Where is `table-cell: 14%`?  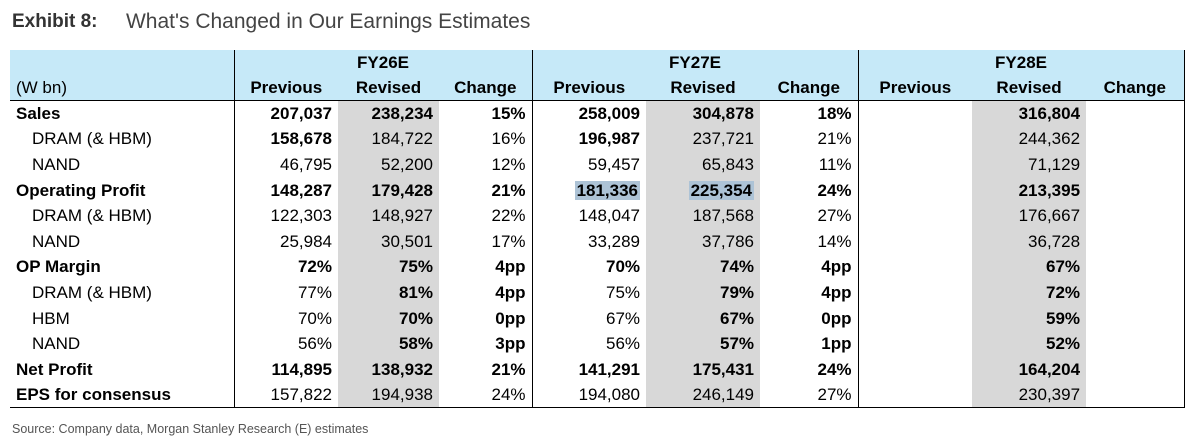
table-cell: 14% is located at coordinates (834, 241).